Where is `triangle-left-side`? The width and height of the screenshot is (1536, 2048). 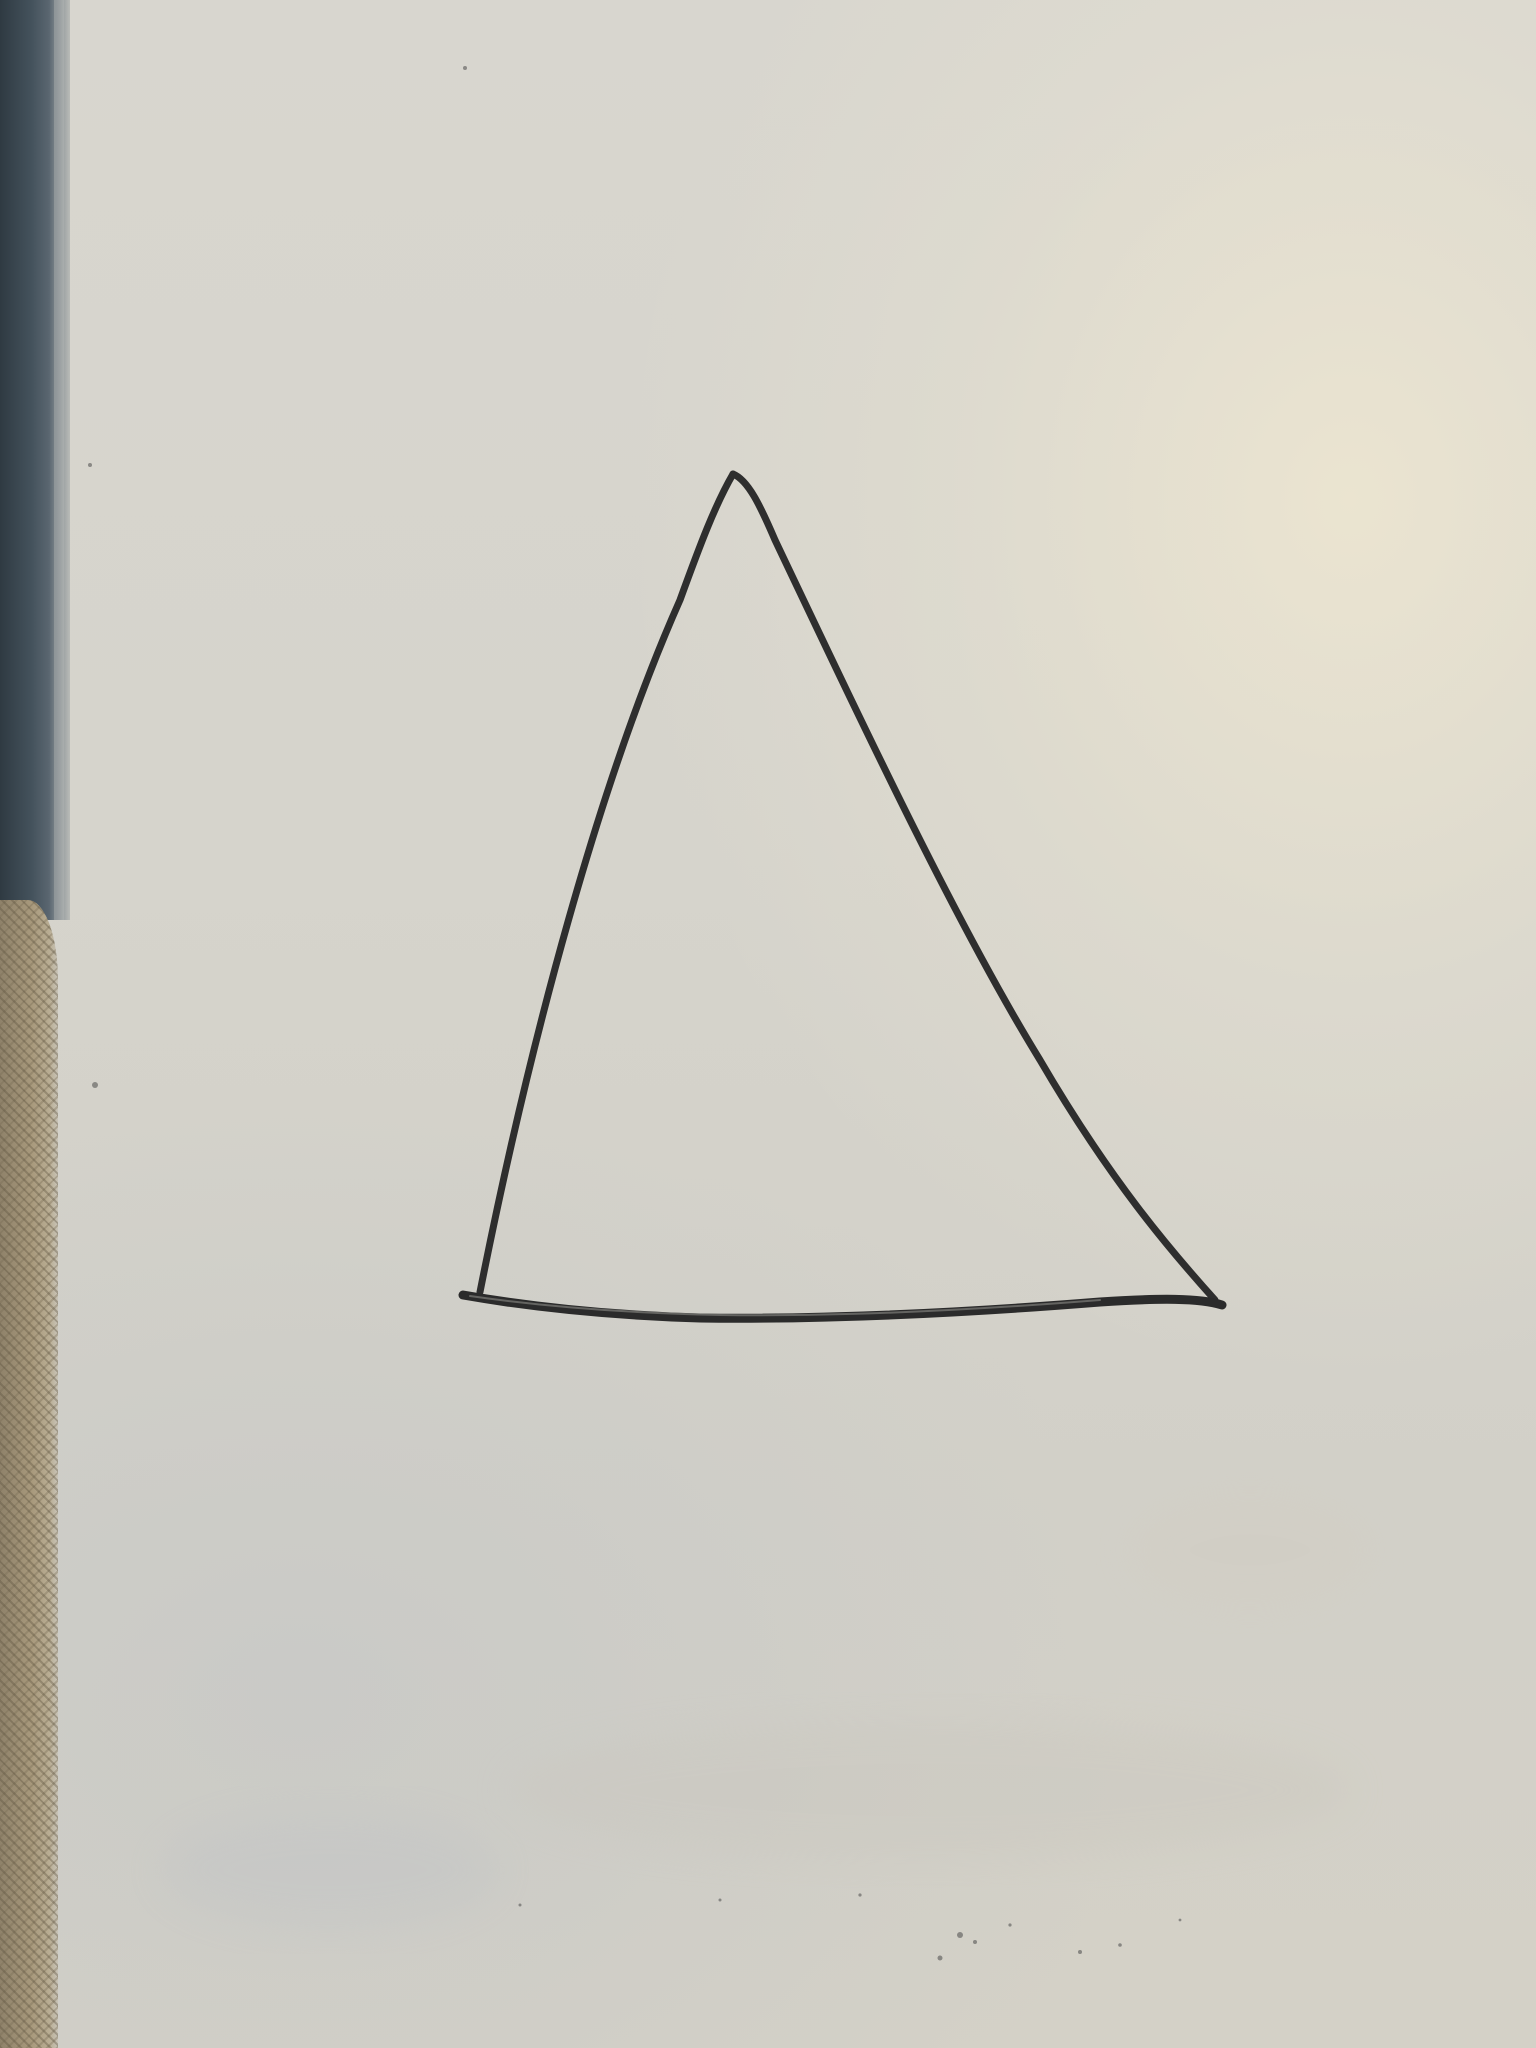 triangle-left-side is located at coordinates (606, 883).